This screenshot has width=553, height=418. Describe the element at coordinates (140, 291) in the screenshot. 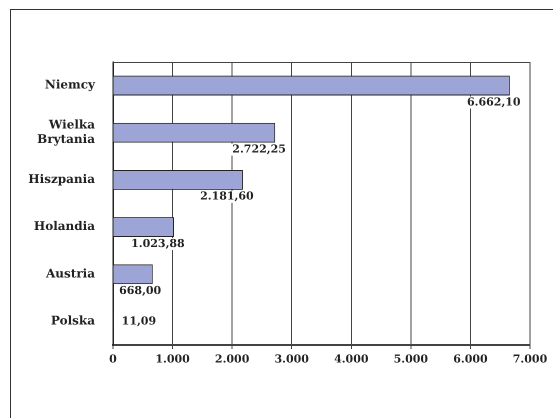

I see `data-label: 668,00` at that location.